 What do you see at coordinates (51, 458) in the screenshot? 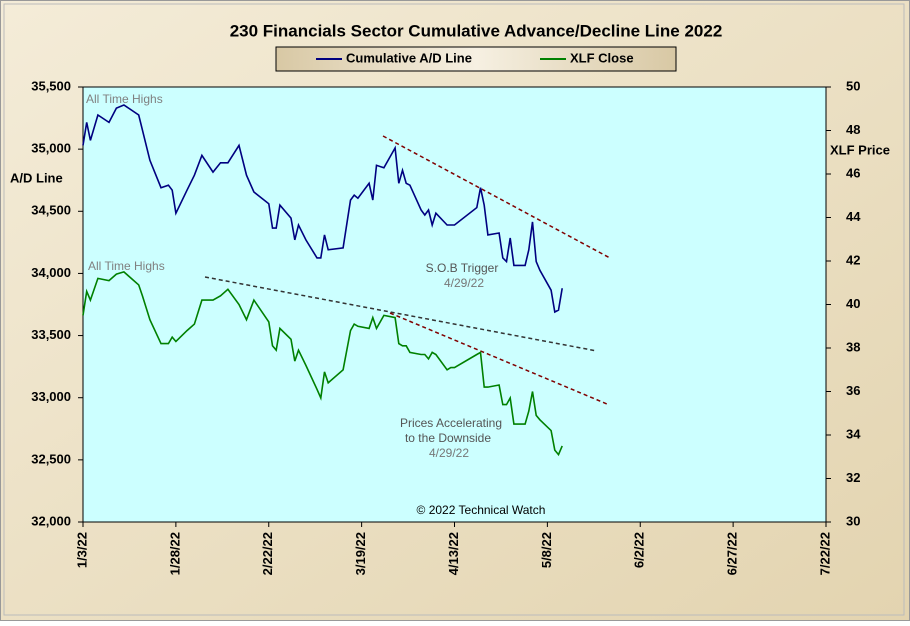
I see `y-tick-label: 32,500` at bounding box center [51, 458].